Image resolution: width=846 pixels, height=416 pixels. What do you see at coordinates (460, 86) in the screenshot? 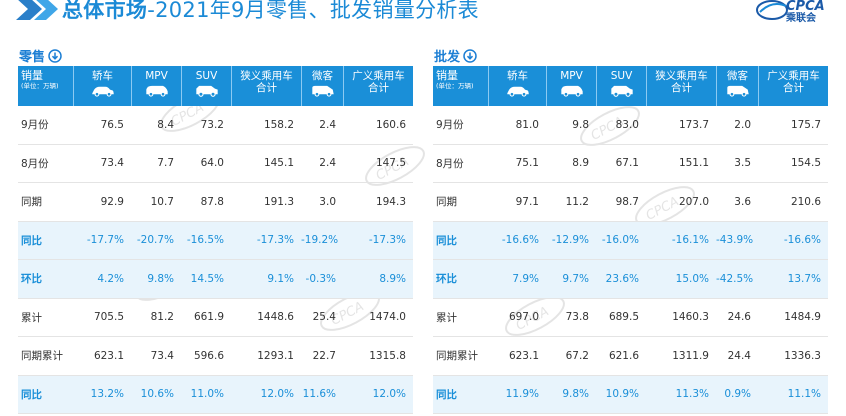
I see `column-header: 销量 (单位：万辆)` at bounding box center [460, 86].